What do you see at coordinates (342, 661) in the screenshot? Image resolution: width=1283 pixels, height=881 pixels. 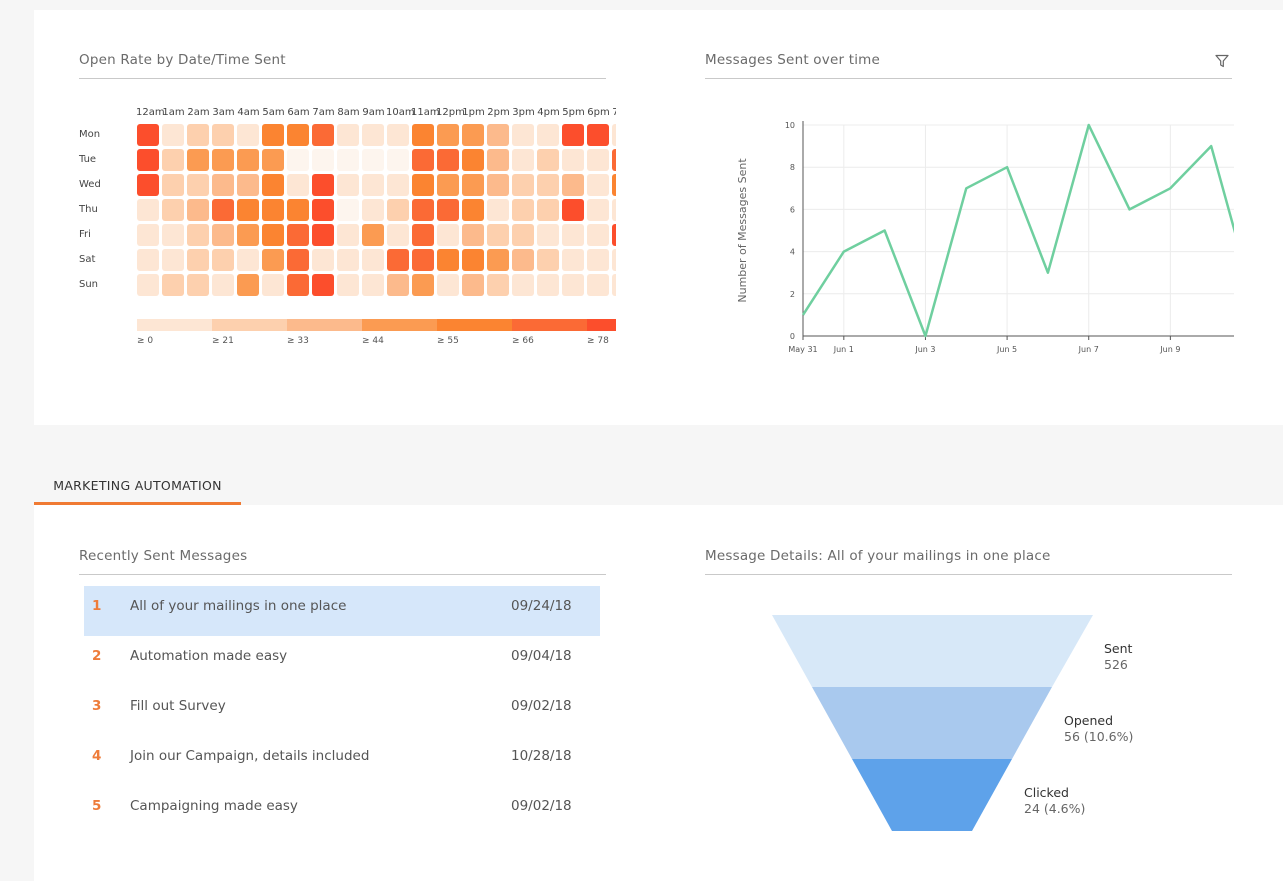 I see `message-row: 2 Automation made easy 09/04/18` at bounding box center [342, 661].